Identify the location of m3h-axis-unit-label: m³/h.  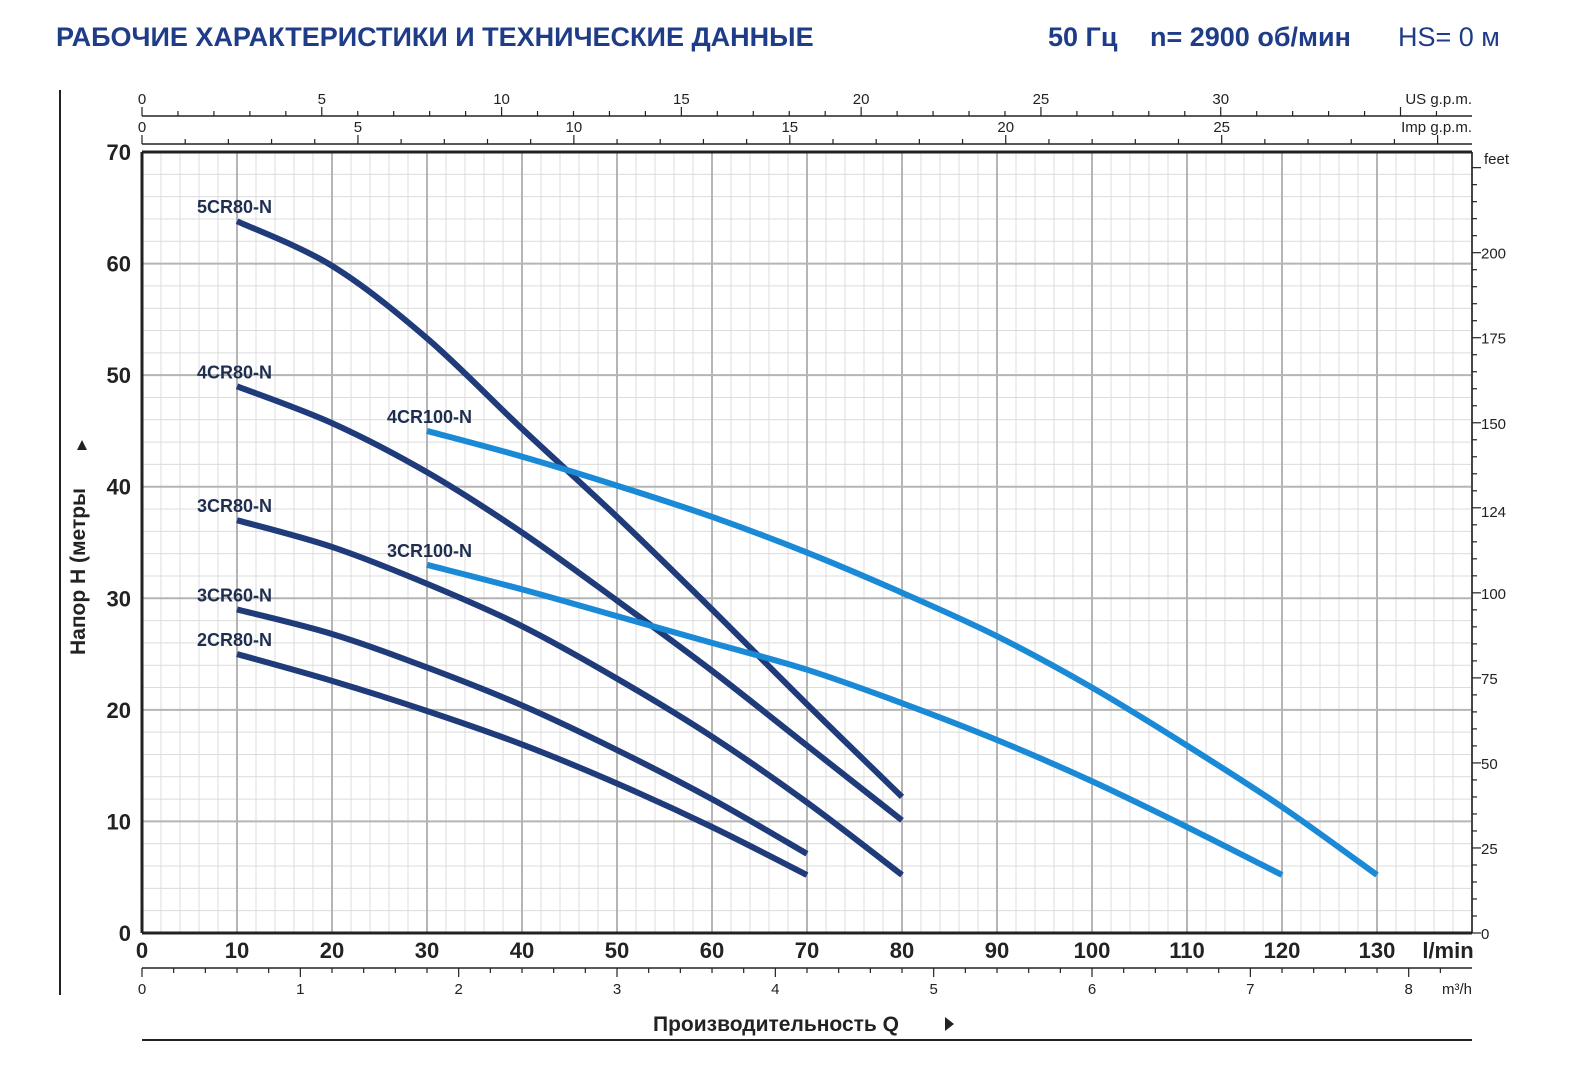
(1457, 989).